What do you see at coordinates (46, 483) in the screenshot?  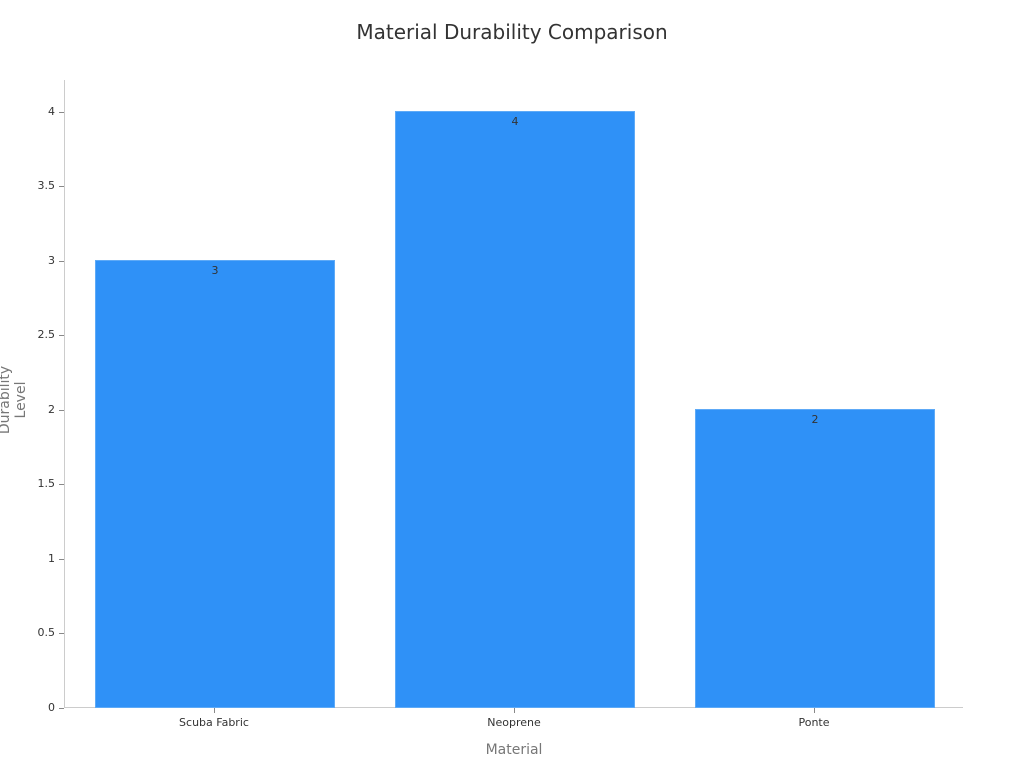 I see `y-tick-label: 1.5` at bounding box center [46, 483].